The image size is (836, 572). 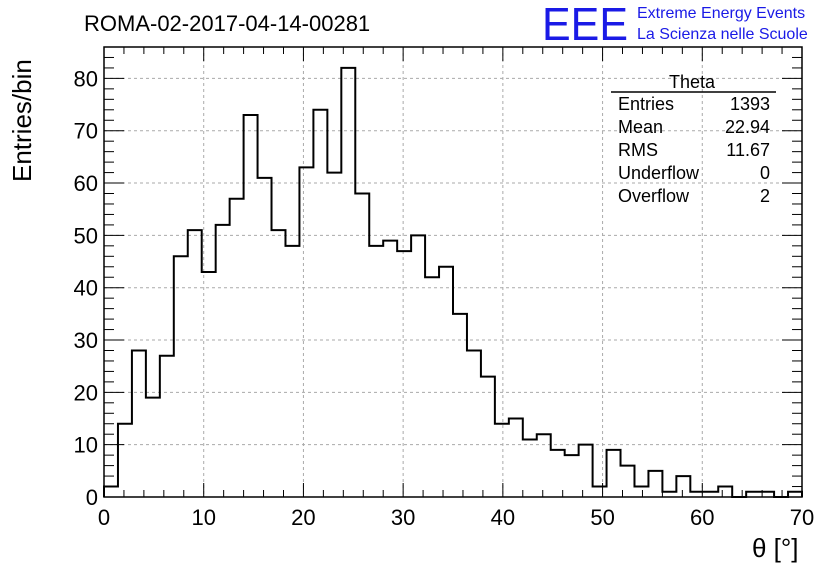 What do you see at coordinates (86, 235) in the screenshot?
I see `y-tick-label: 50` at bounding box center [86, 235].